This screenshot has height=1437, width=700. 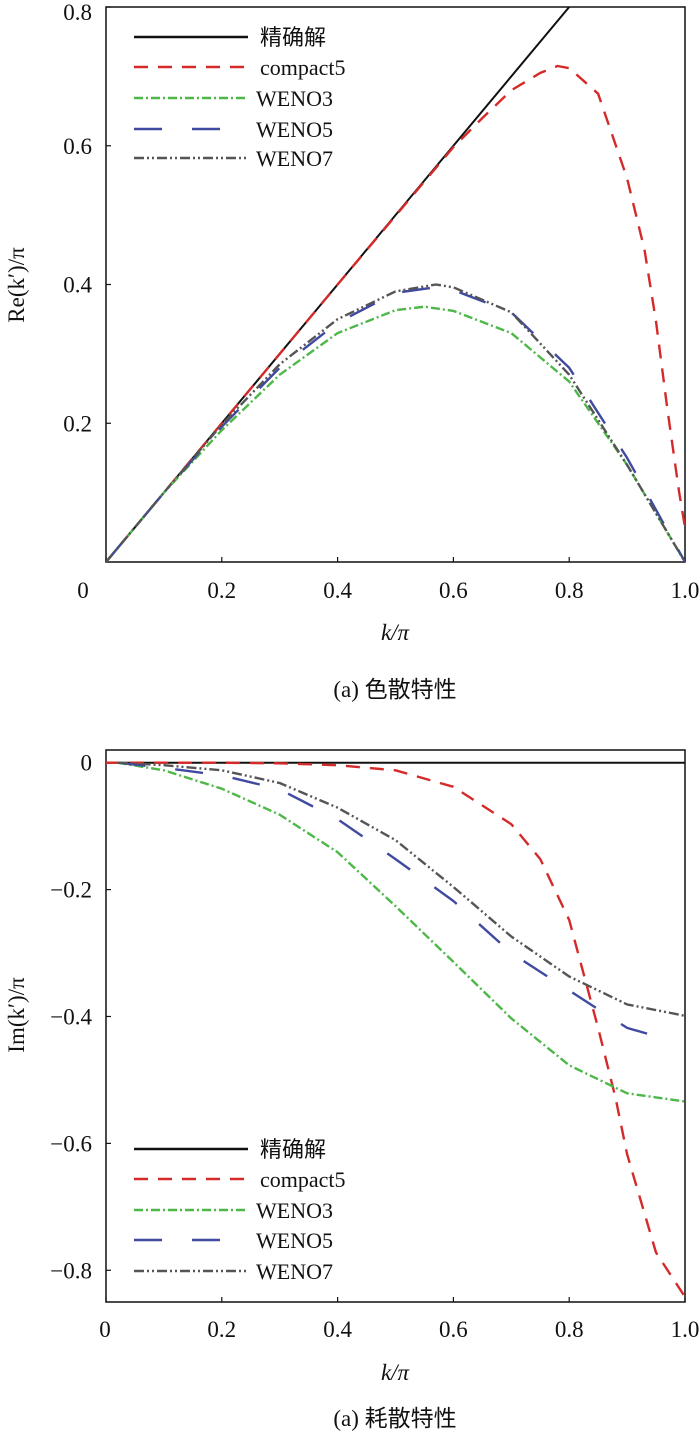 What do you see at coordinates (394, 1418) in the screenshot?
I see `panel-caption: (a) 耗散特性` at bounding box center [394, 1418].